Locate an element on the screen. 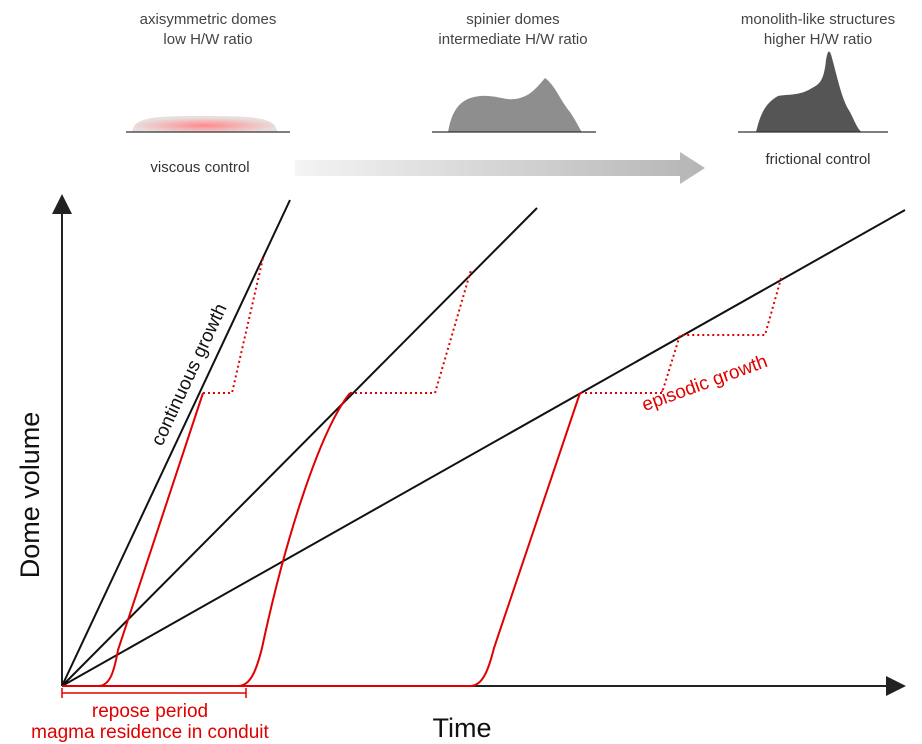  dome-shapes is located at coordinates (507, 92).